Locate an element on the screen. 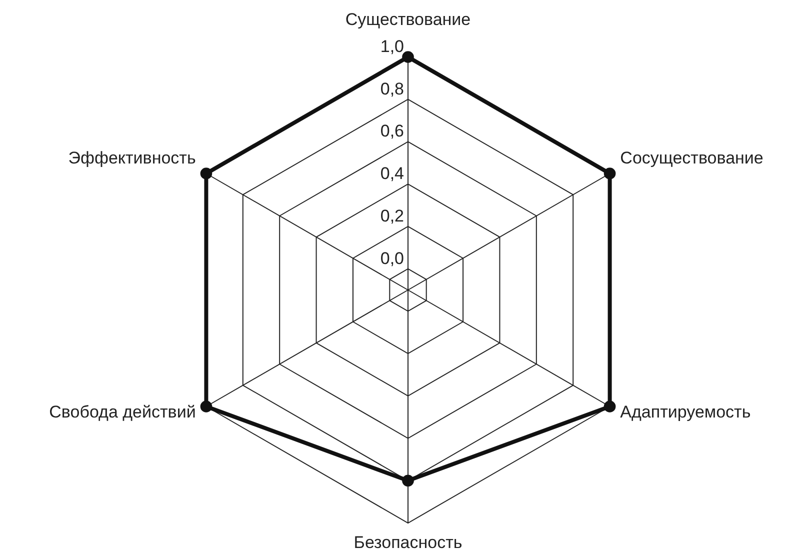 This screenshot has height=552, width=810. spoke-label: Существование is located at coordinates (408, 19).